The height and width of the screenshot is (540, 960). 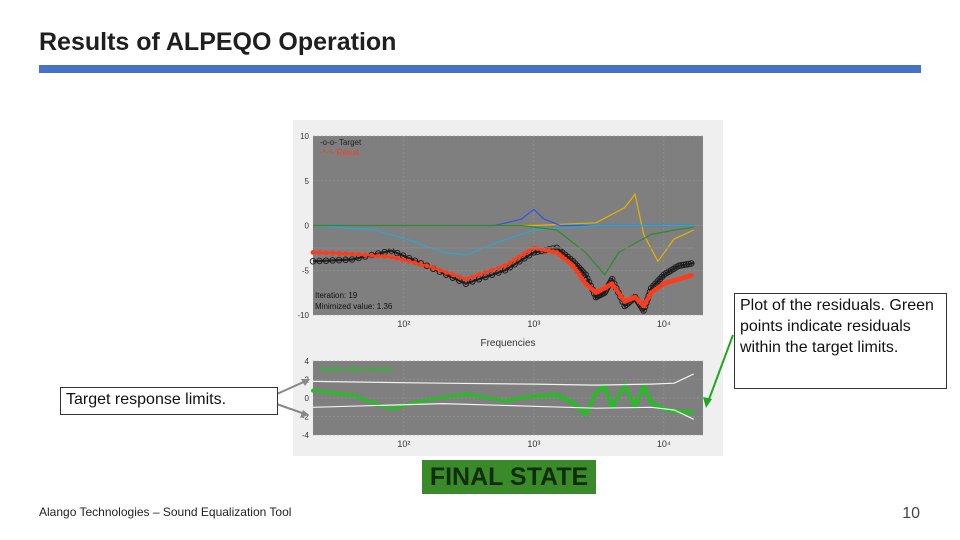 I want to click on page-number: 10, so click(x=911, y=513).